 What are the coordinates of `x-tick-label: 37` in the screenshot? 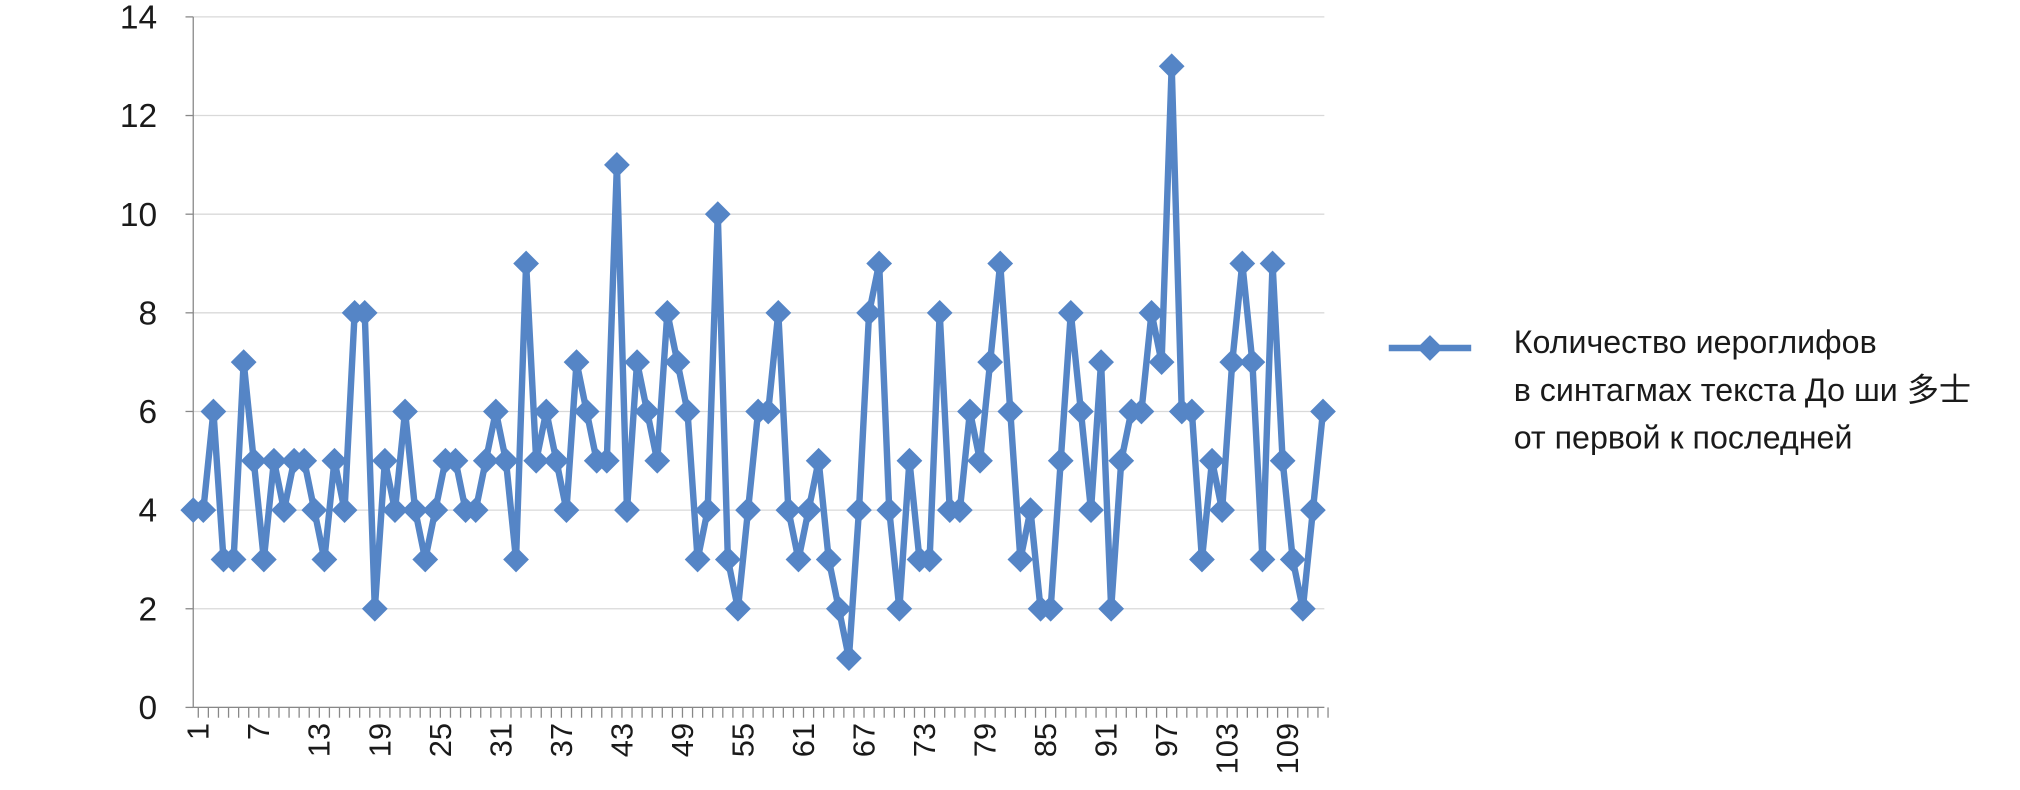 It's located at (561, 740).